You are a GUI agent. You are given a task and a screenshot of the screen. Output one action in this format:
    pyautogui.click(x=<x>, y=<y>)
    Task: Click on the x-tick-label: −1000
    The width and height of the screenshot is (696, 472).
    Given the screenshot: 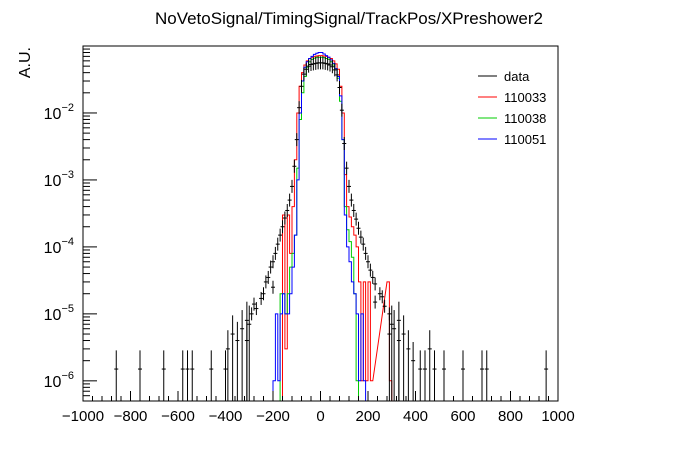 What is the action you would take?
    pyautogui.click(x=83, y=416)
    